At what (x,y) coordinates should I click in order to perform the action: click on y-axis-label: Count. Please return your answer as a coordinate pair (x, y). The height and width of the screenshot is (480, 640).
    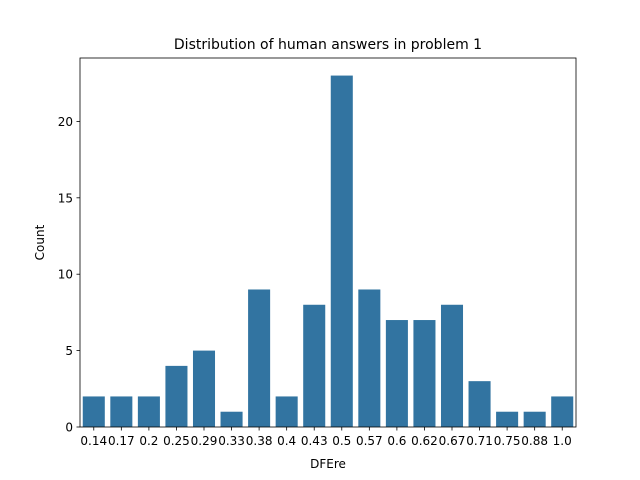
    Looking at the image, I should click on (40, 242).